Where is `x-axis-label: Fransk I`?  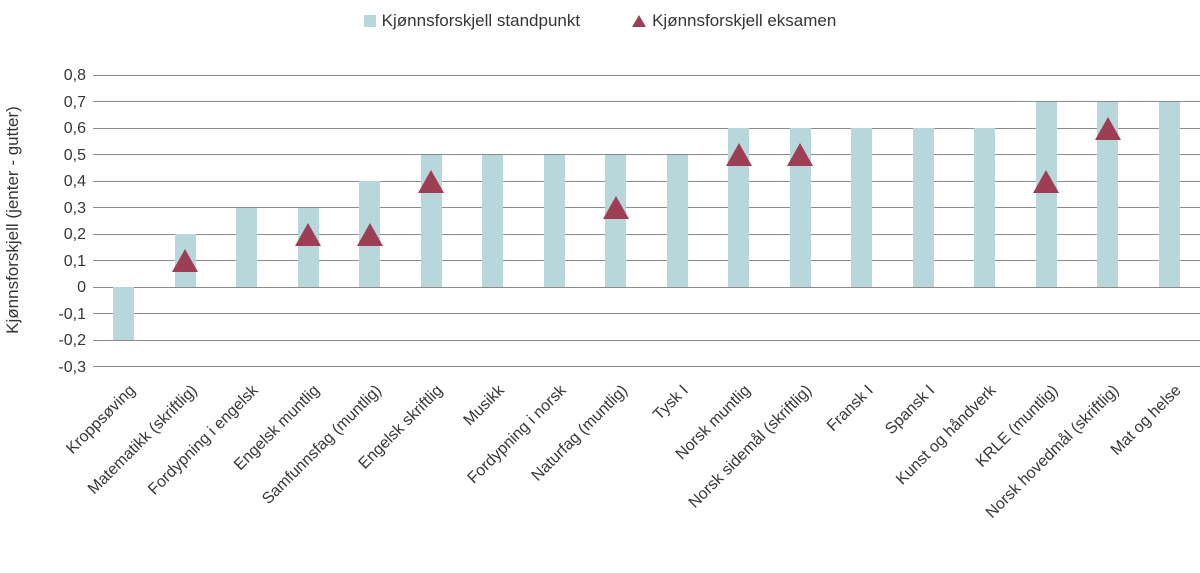
x-axis-label: Fransk I is located at coordinates (850, 408).